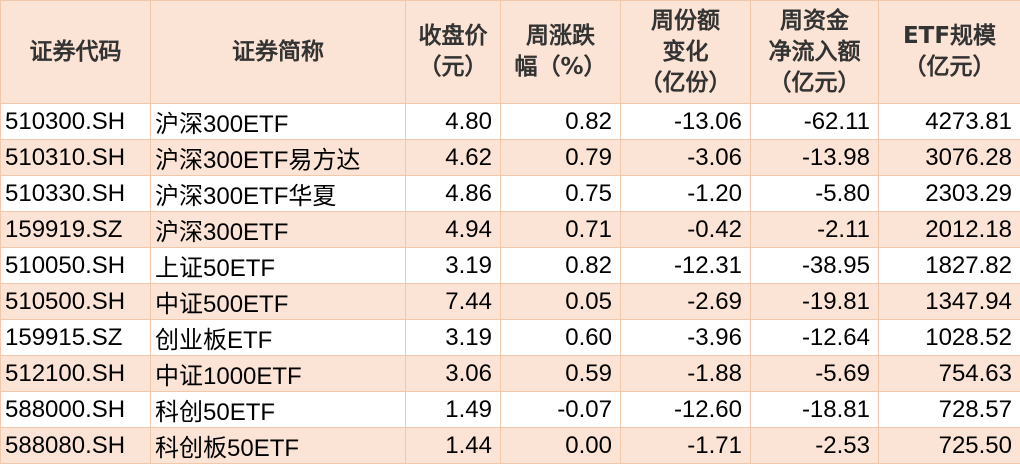 This screenshot has width=1020, height=464. Describe the element at coordinates (949, 266) in the screenshot. I see `cell-etf-size: 1827.82` at that location.